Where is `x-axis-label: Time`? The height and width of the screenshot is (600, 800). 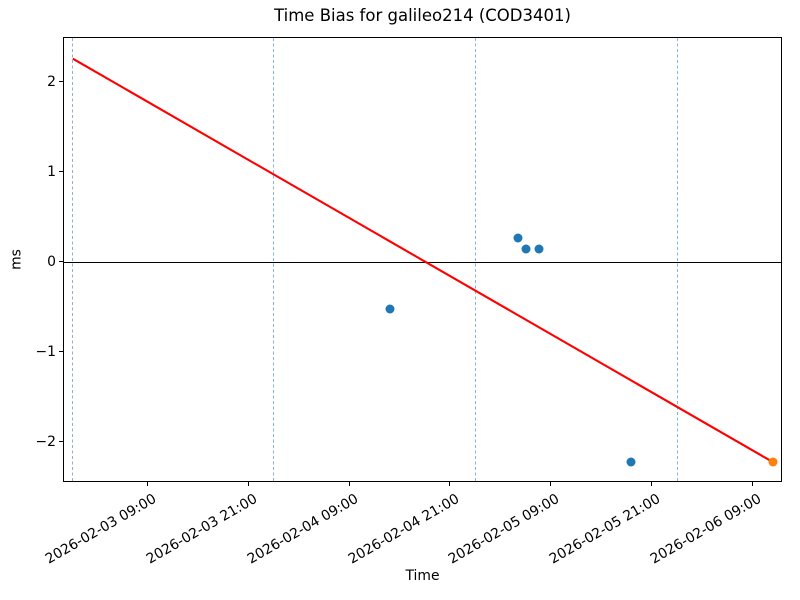
x-axis-label: Time is located at coordinates (422, 576).